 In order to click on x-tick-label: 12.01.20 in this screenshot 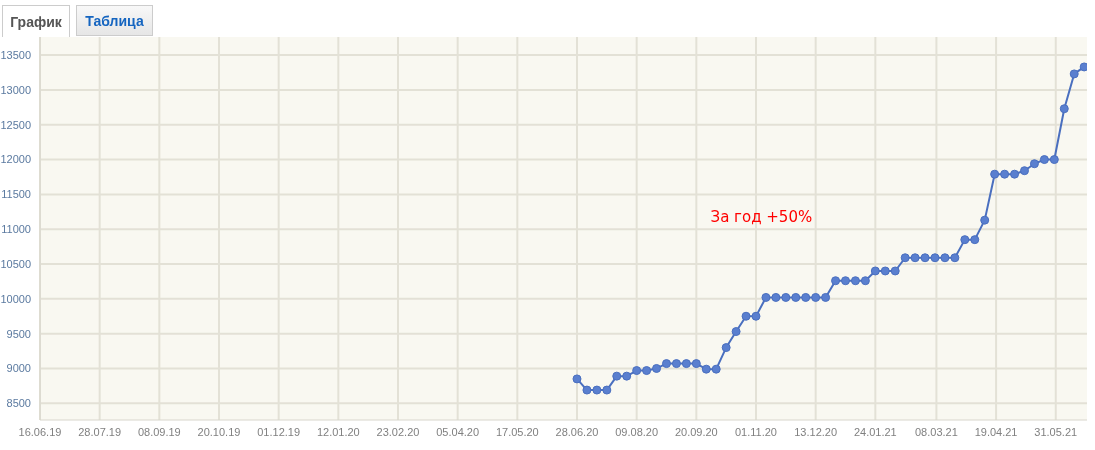, I will do `click(338, 431)`.